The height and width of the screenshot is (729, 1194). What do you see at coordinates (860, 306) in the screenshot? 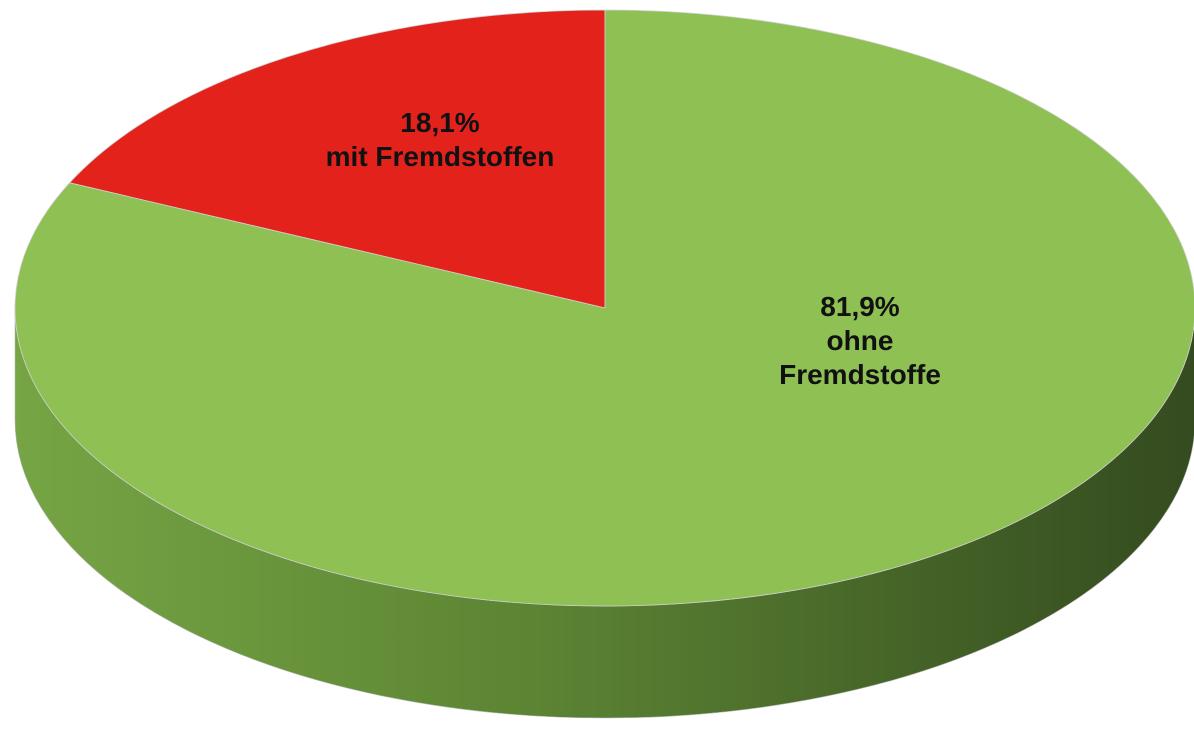
I see `value-label: 81,9%` at bounding box center [860, 306].